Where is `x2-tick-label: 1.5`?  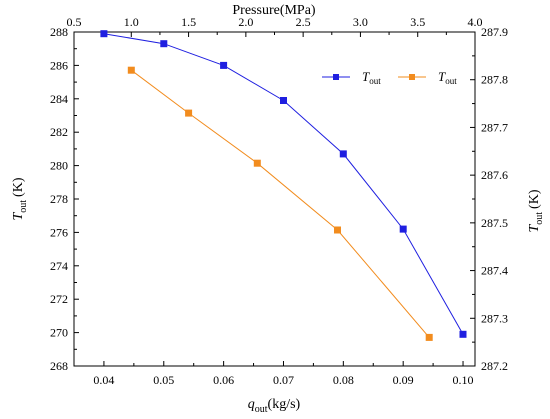 x2-tick-label: 1.5 is located at coordinates (188, 22).